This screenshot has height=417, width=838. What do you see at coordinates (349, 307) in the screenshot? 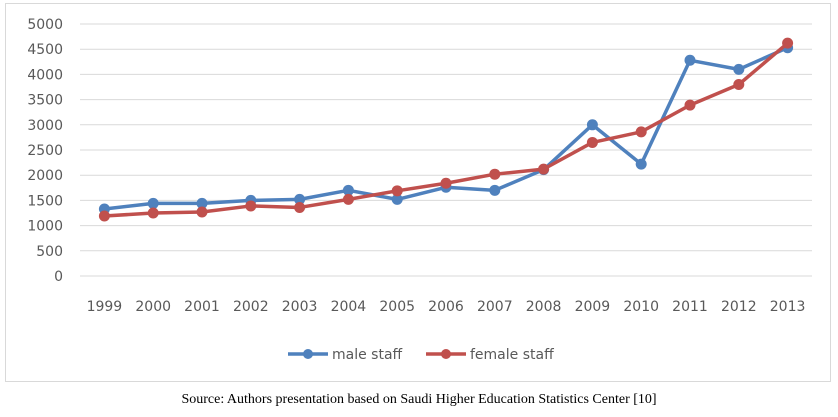
I see `x-tick-label: 2004` at bounding box center [349, 307].